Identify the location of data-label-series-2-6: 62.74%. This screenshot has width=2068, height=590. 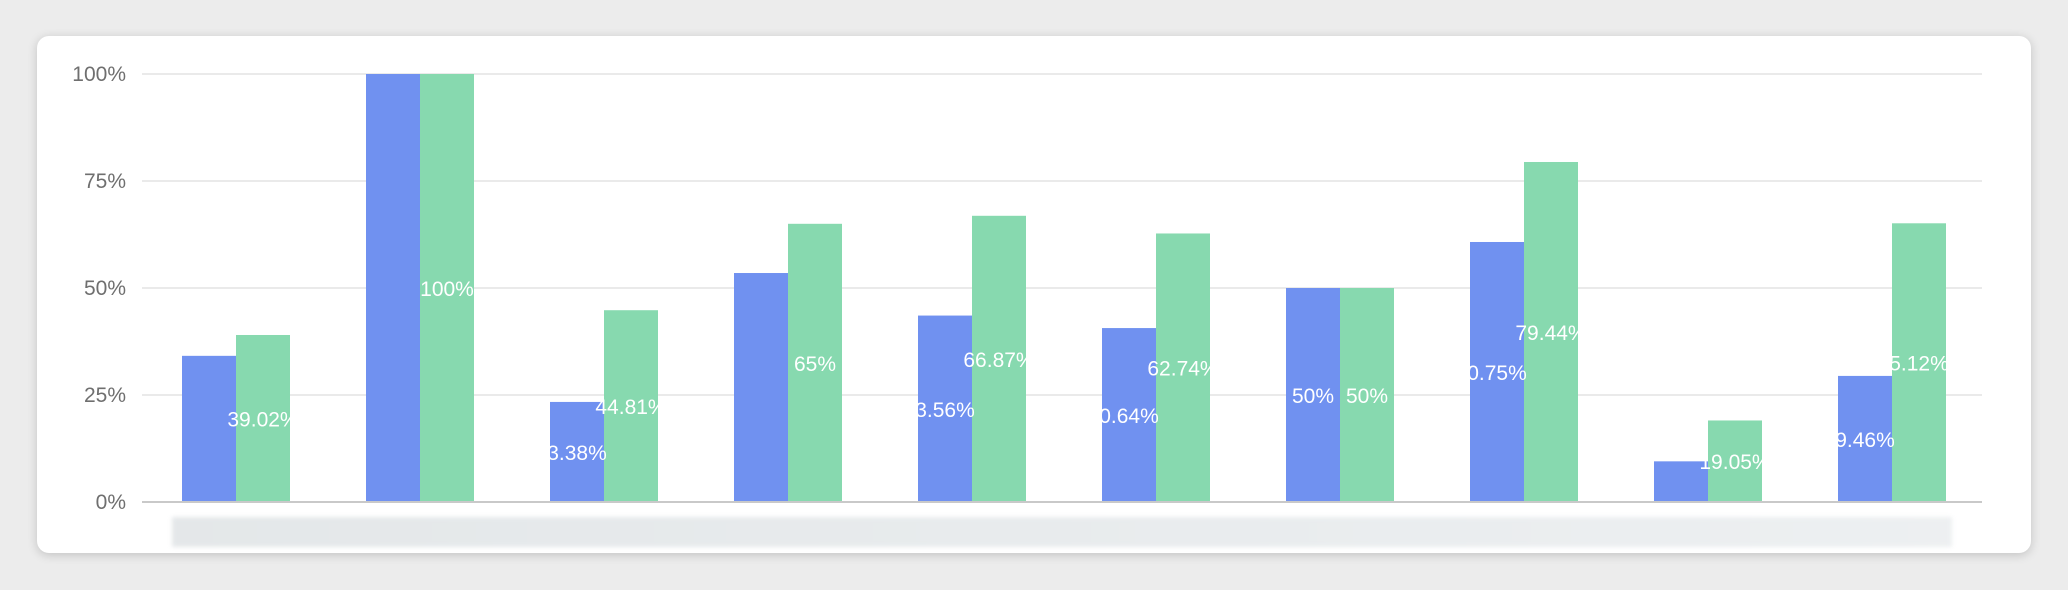
(1182, 369).